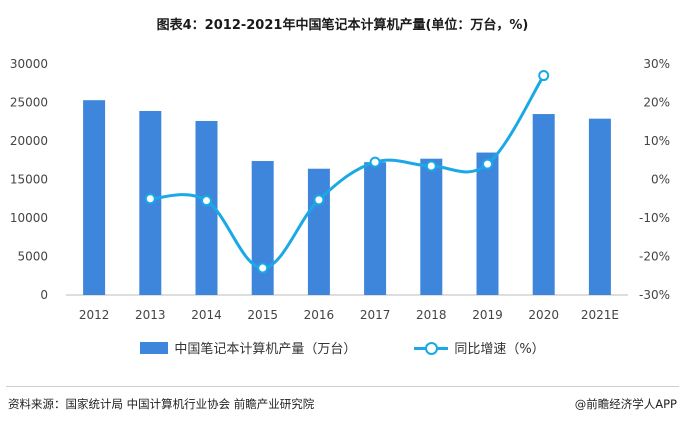 The height and width of the screenshot is (426, 685). I want to click on left-tick-label: 30000, so click(29, 64).